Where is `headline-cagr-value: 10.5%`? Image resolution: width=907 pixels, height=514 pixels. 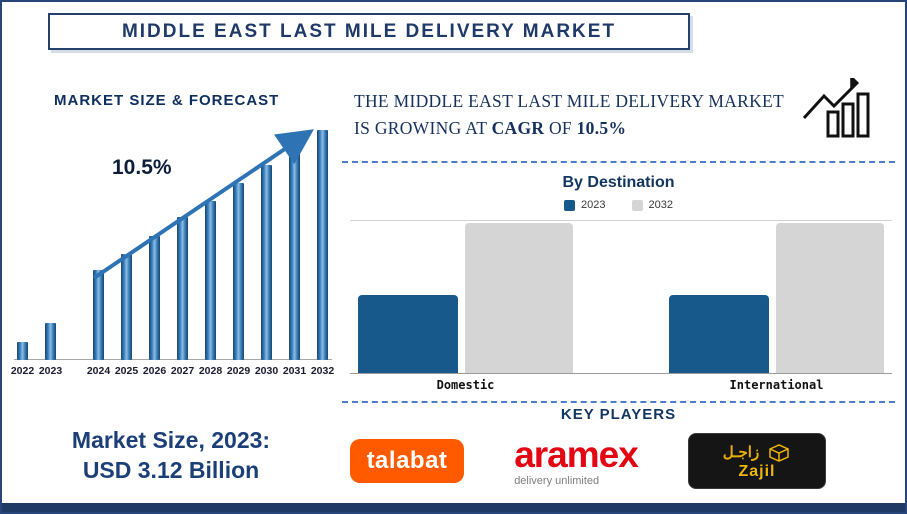
headline-cagr-value: 10.5% is located at coordinates (601, 128).